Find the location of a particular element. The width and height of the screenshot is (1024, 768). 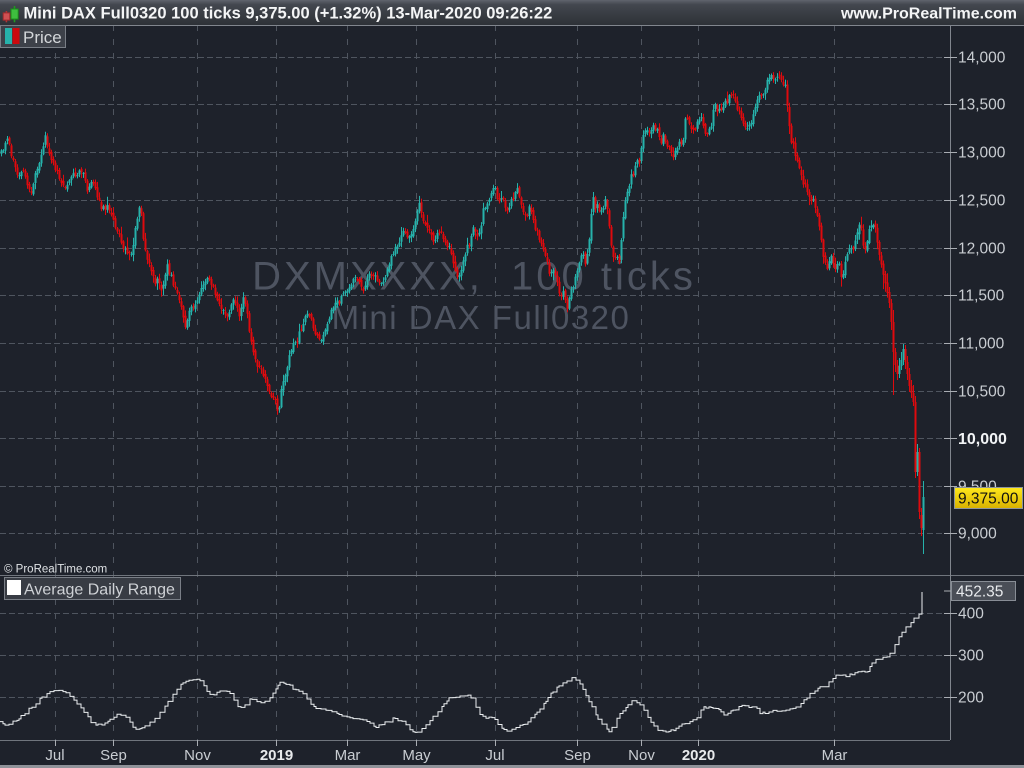

svg-text: Mini DAX Full0320 is located at coordinates (481, 317).